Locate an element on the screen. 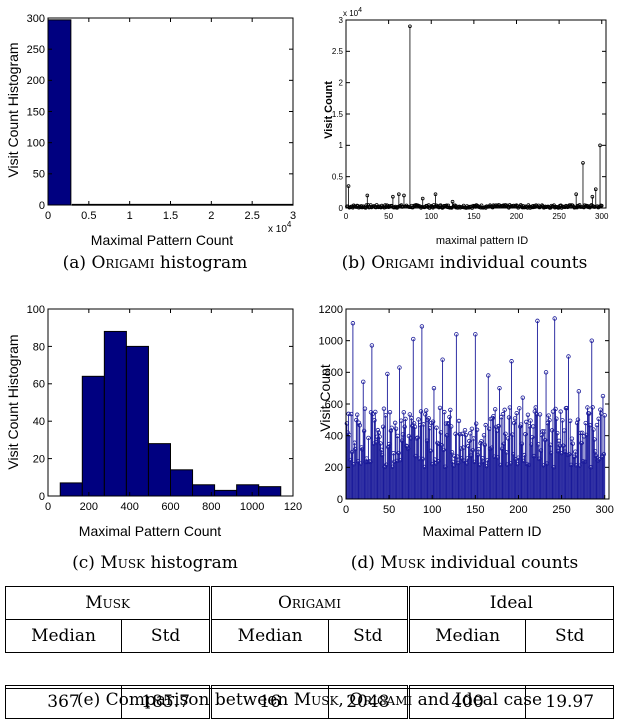  chart-a-ytick-label: 250 is located at coordinates (36, 50).